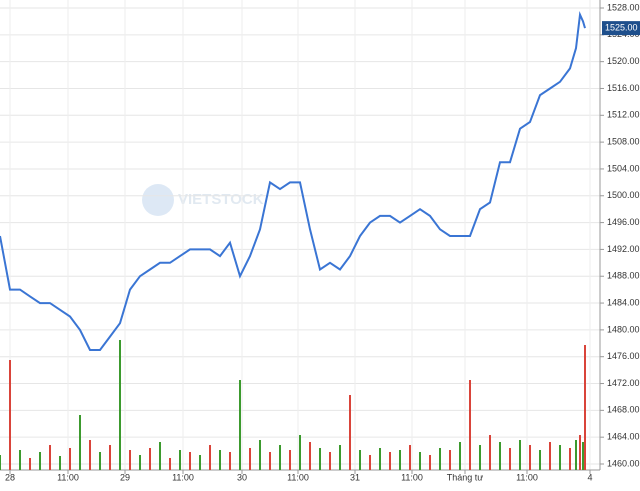 The width and height of the screenshot is (640, 491). What do you see at coordinates (623, 410) in the screenshot?
I see `y-tick-label: 1468.00` at bounding box center [623, 410].